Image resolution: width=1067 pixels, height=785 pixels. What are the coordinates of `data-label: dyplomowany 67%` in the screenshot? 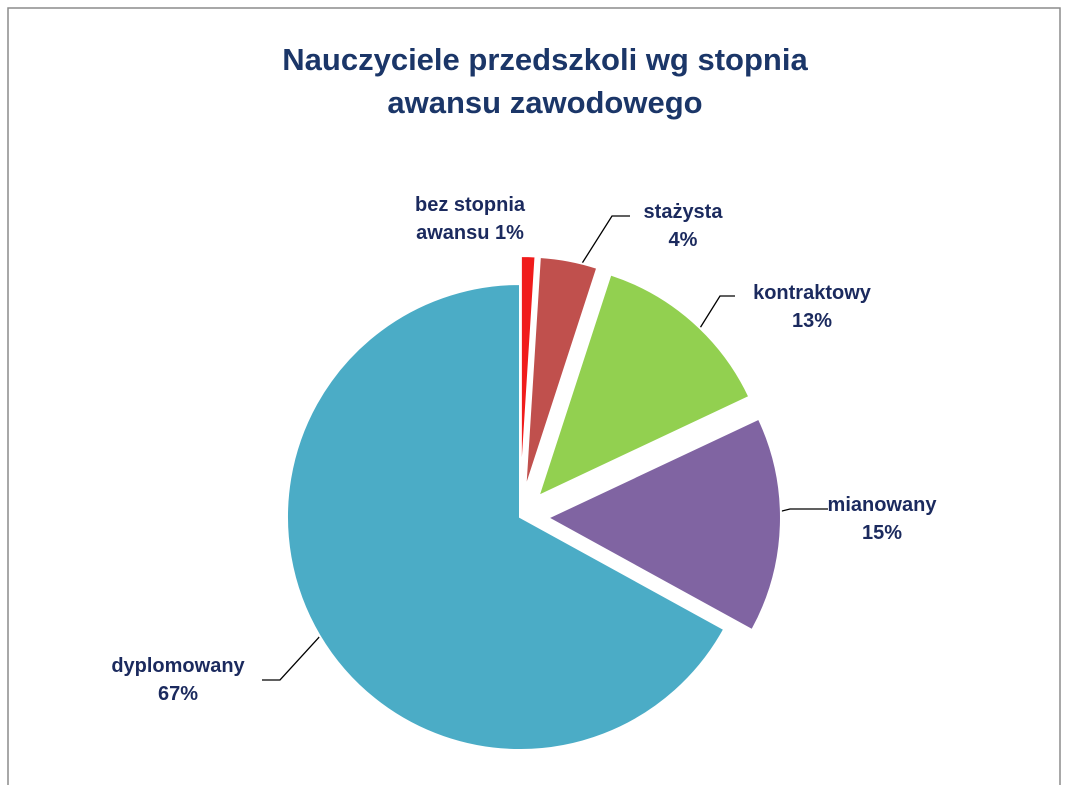 It's located at (177, 680).